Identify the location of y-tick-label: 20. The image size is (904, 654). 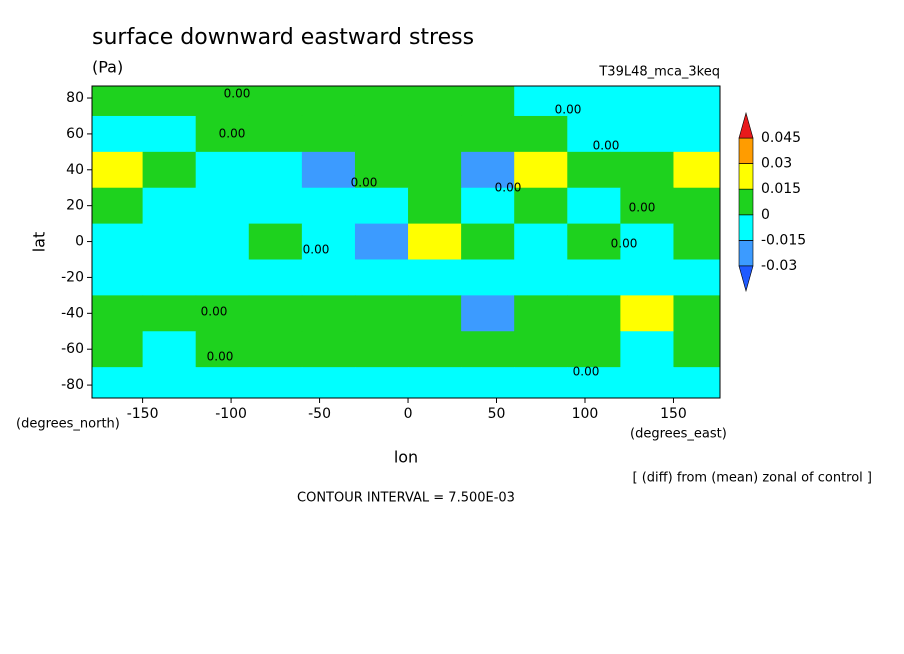
(75, 206).